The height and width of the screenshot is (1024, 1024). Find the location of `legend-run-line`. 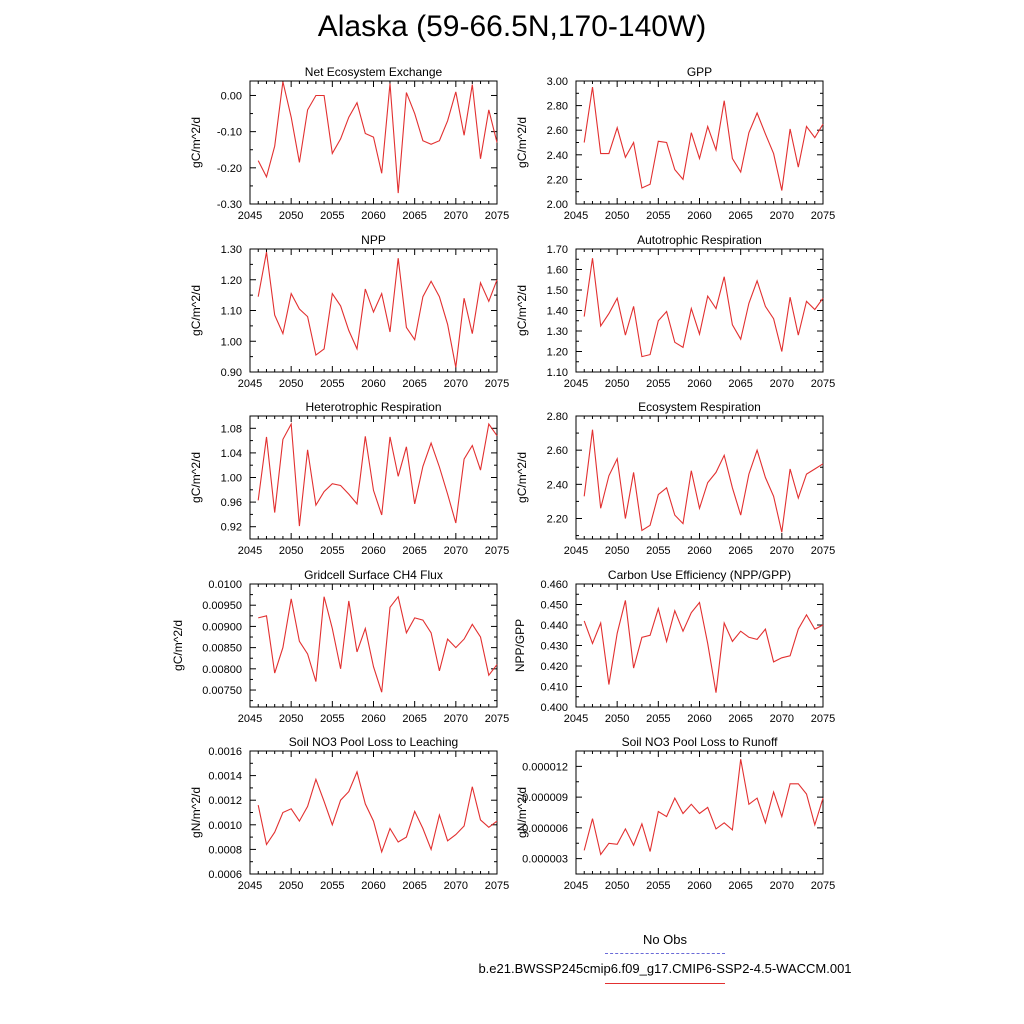

legend-run-line is located at coordinates (665, 983).